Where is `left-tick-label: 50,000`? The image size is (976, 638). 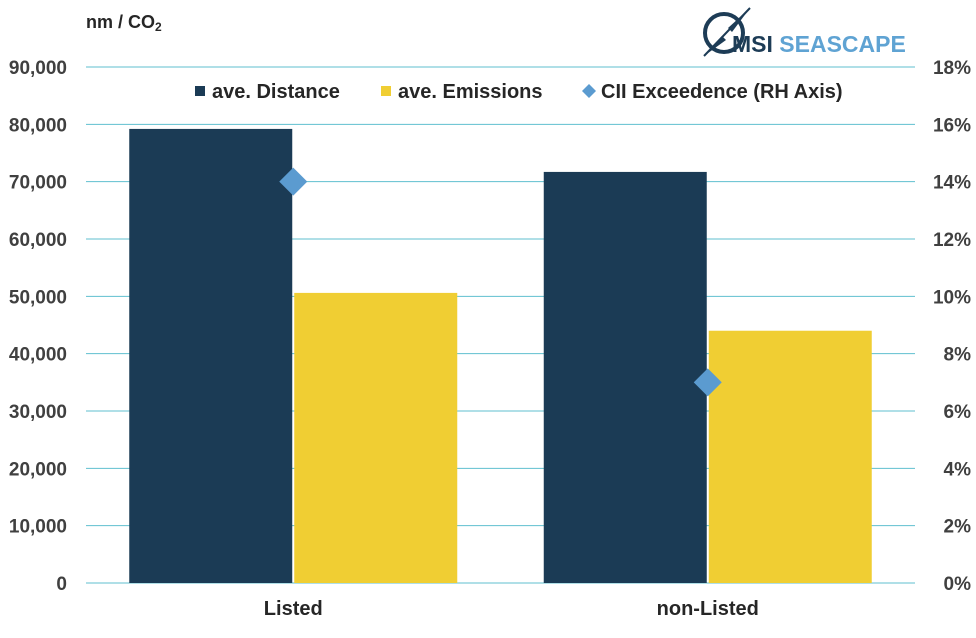 left-tick-label: 50,000 is located at coordinates (38, 297).